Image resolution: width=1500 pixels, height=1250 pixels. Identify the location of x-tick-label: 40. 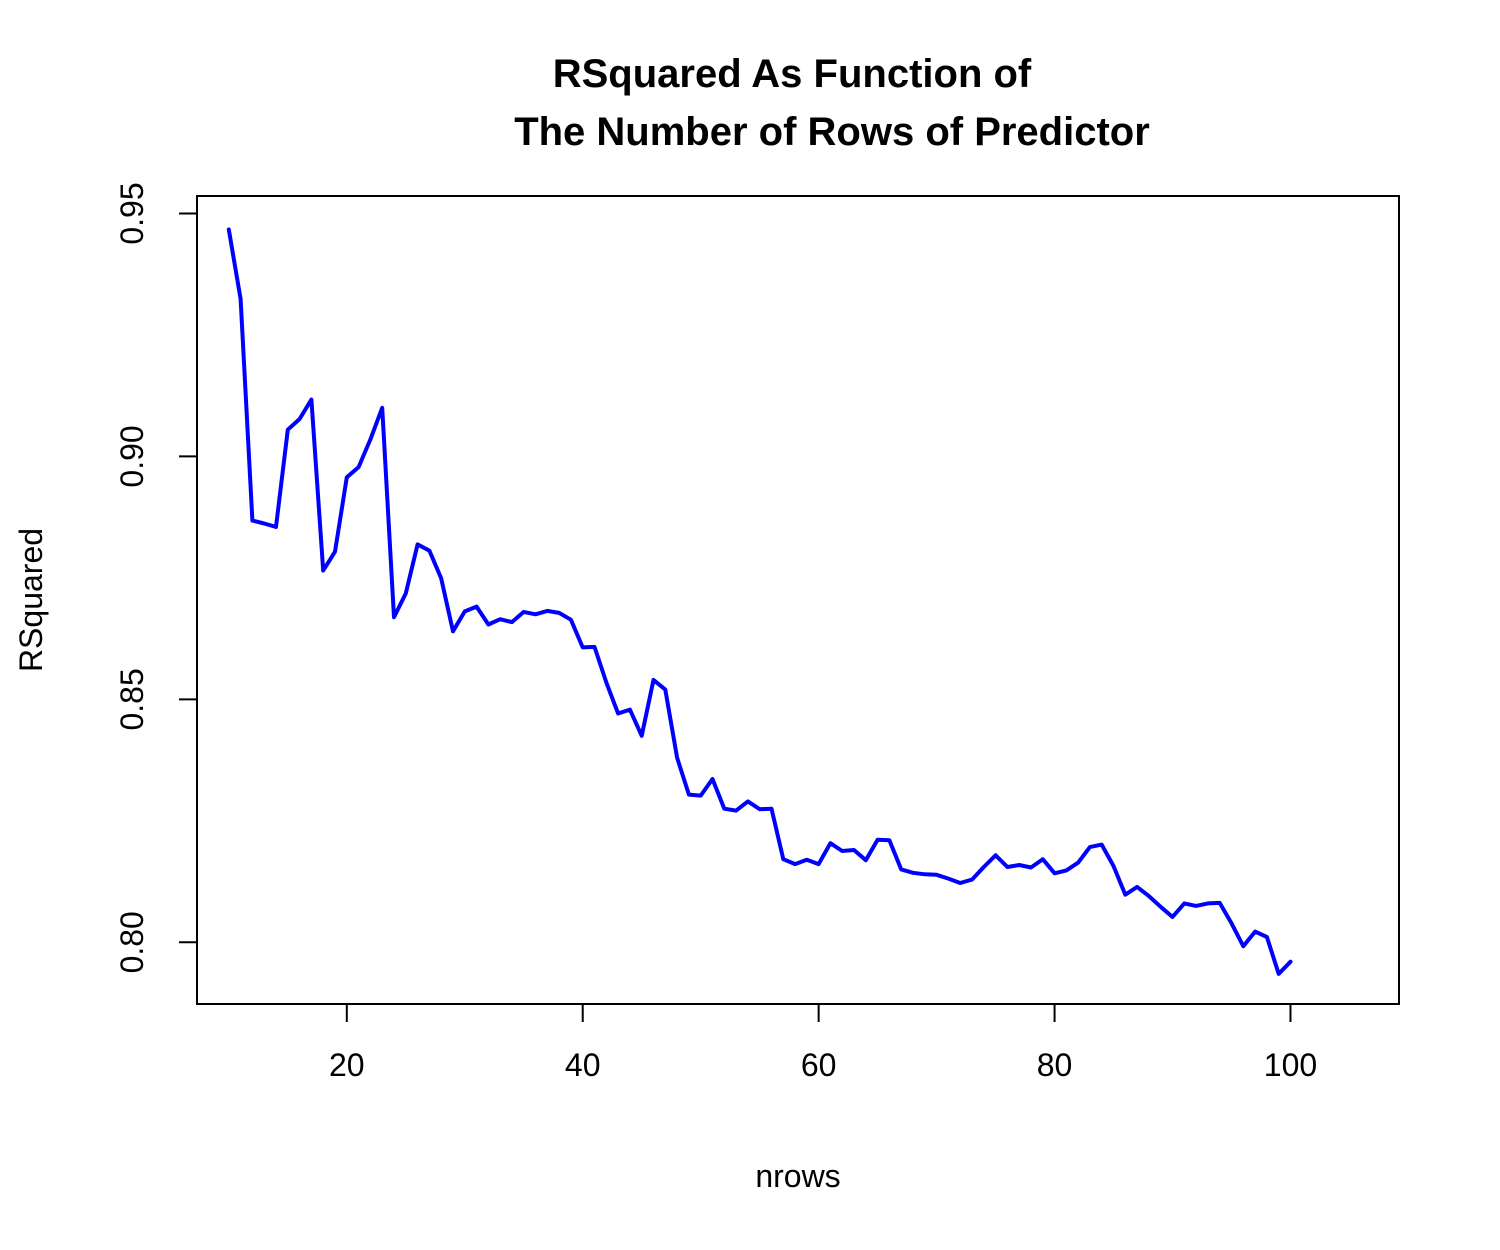
(583, 1065).